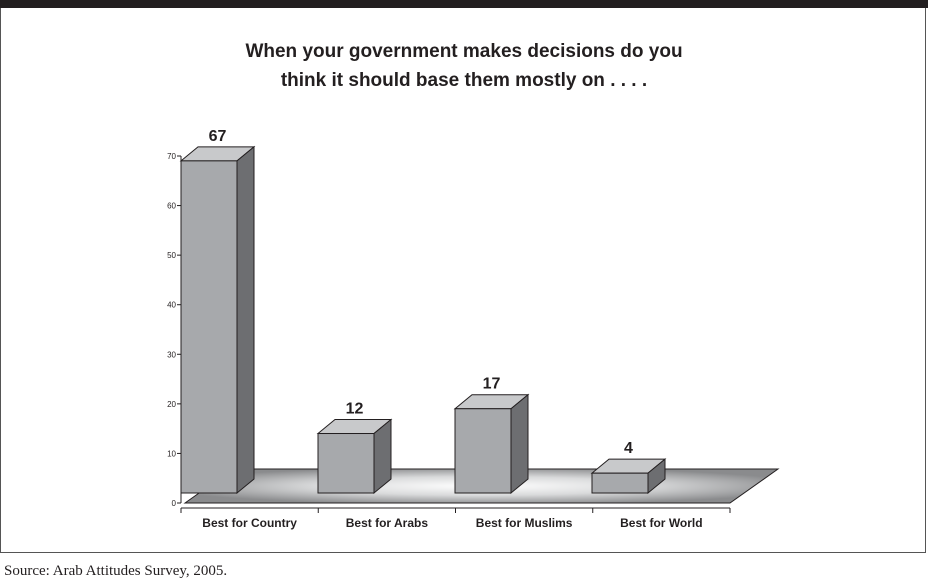  Describe the element at coordinates (171, 156) in the screenshot. I see `y-tick-label: 70` at that location.